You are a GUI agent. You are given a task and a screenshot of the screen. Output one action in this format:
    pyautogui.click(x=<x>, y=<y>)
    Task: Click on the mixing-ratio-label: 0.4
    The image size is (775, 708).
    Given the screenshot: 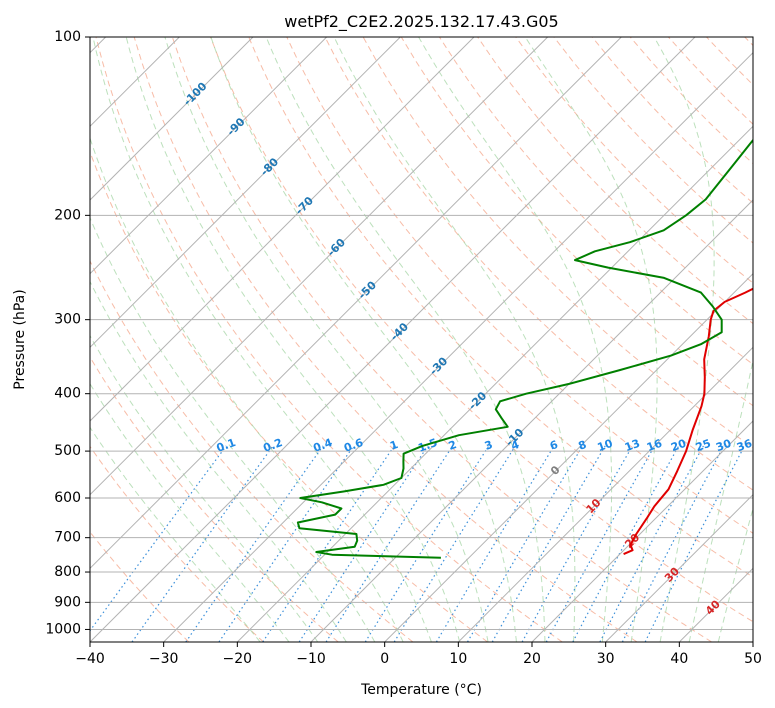 What is the action you would take?
    pyautogui.click(x=322, y=445)
    